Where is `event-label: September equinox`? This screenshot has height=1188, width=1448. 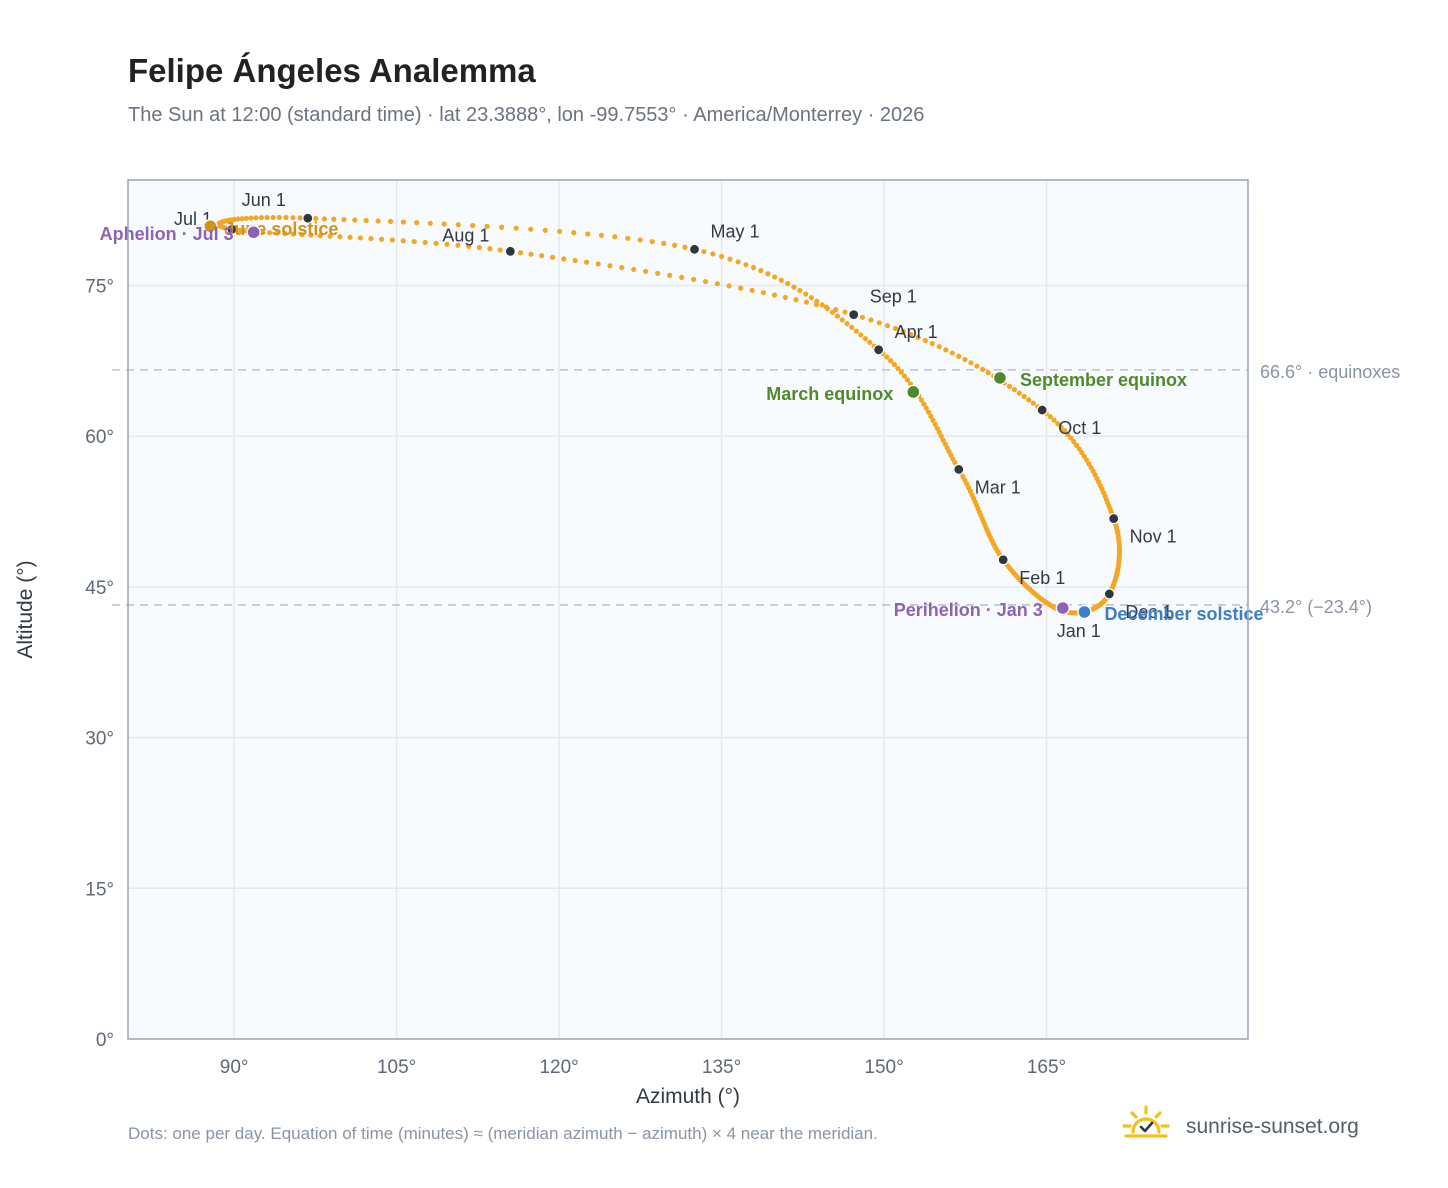 event-label: September equinox is located at coordinates (1103, 380).